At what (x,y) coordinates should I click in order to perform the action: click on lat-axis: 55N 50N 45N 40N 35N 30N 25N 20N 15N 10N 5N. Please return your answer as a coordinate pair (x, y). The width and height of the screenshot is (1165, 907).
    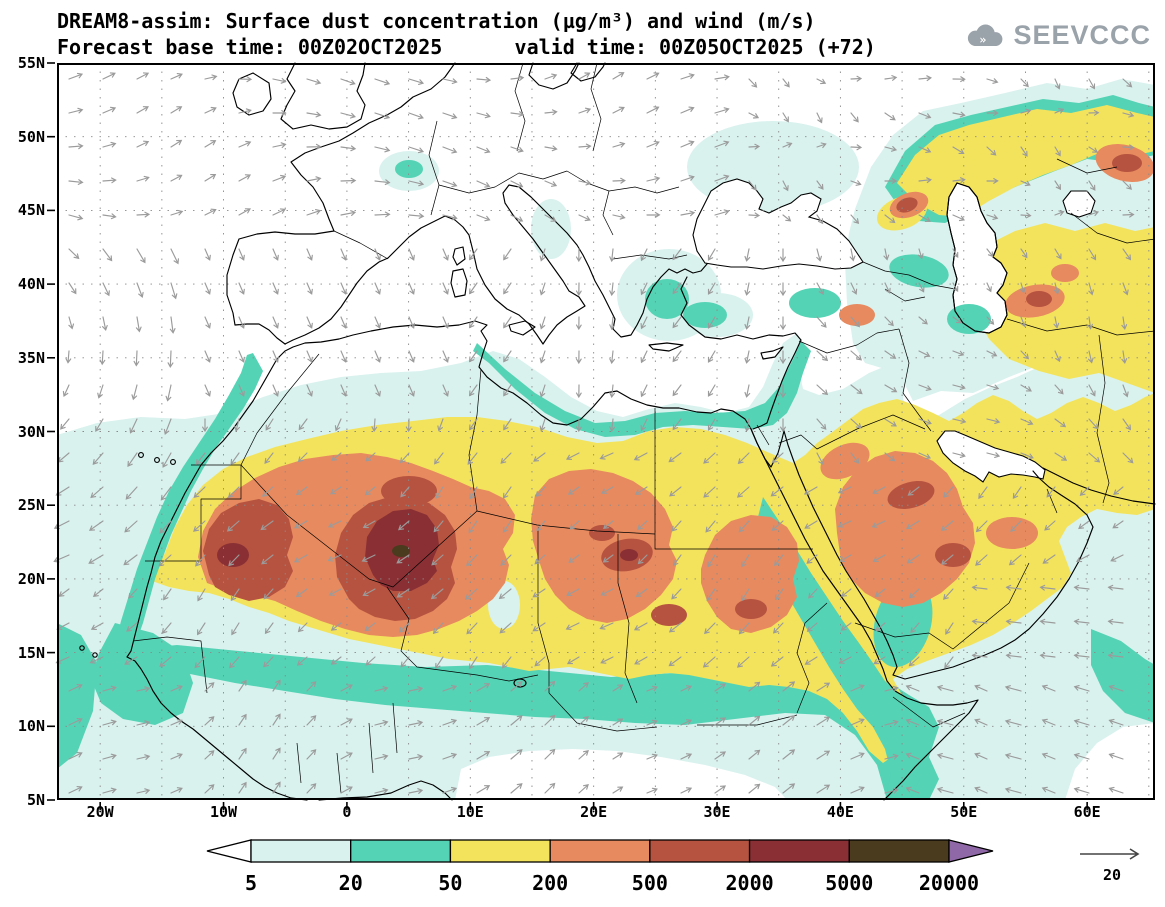
    Looking at the image, I should click on (25, 431).